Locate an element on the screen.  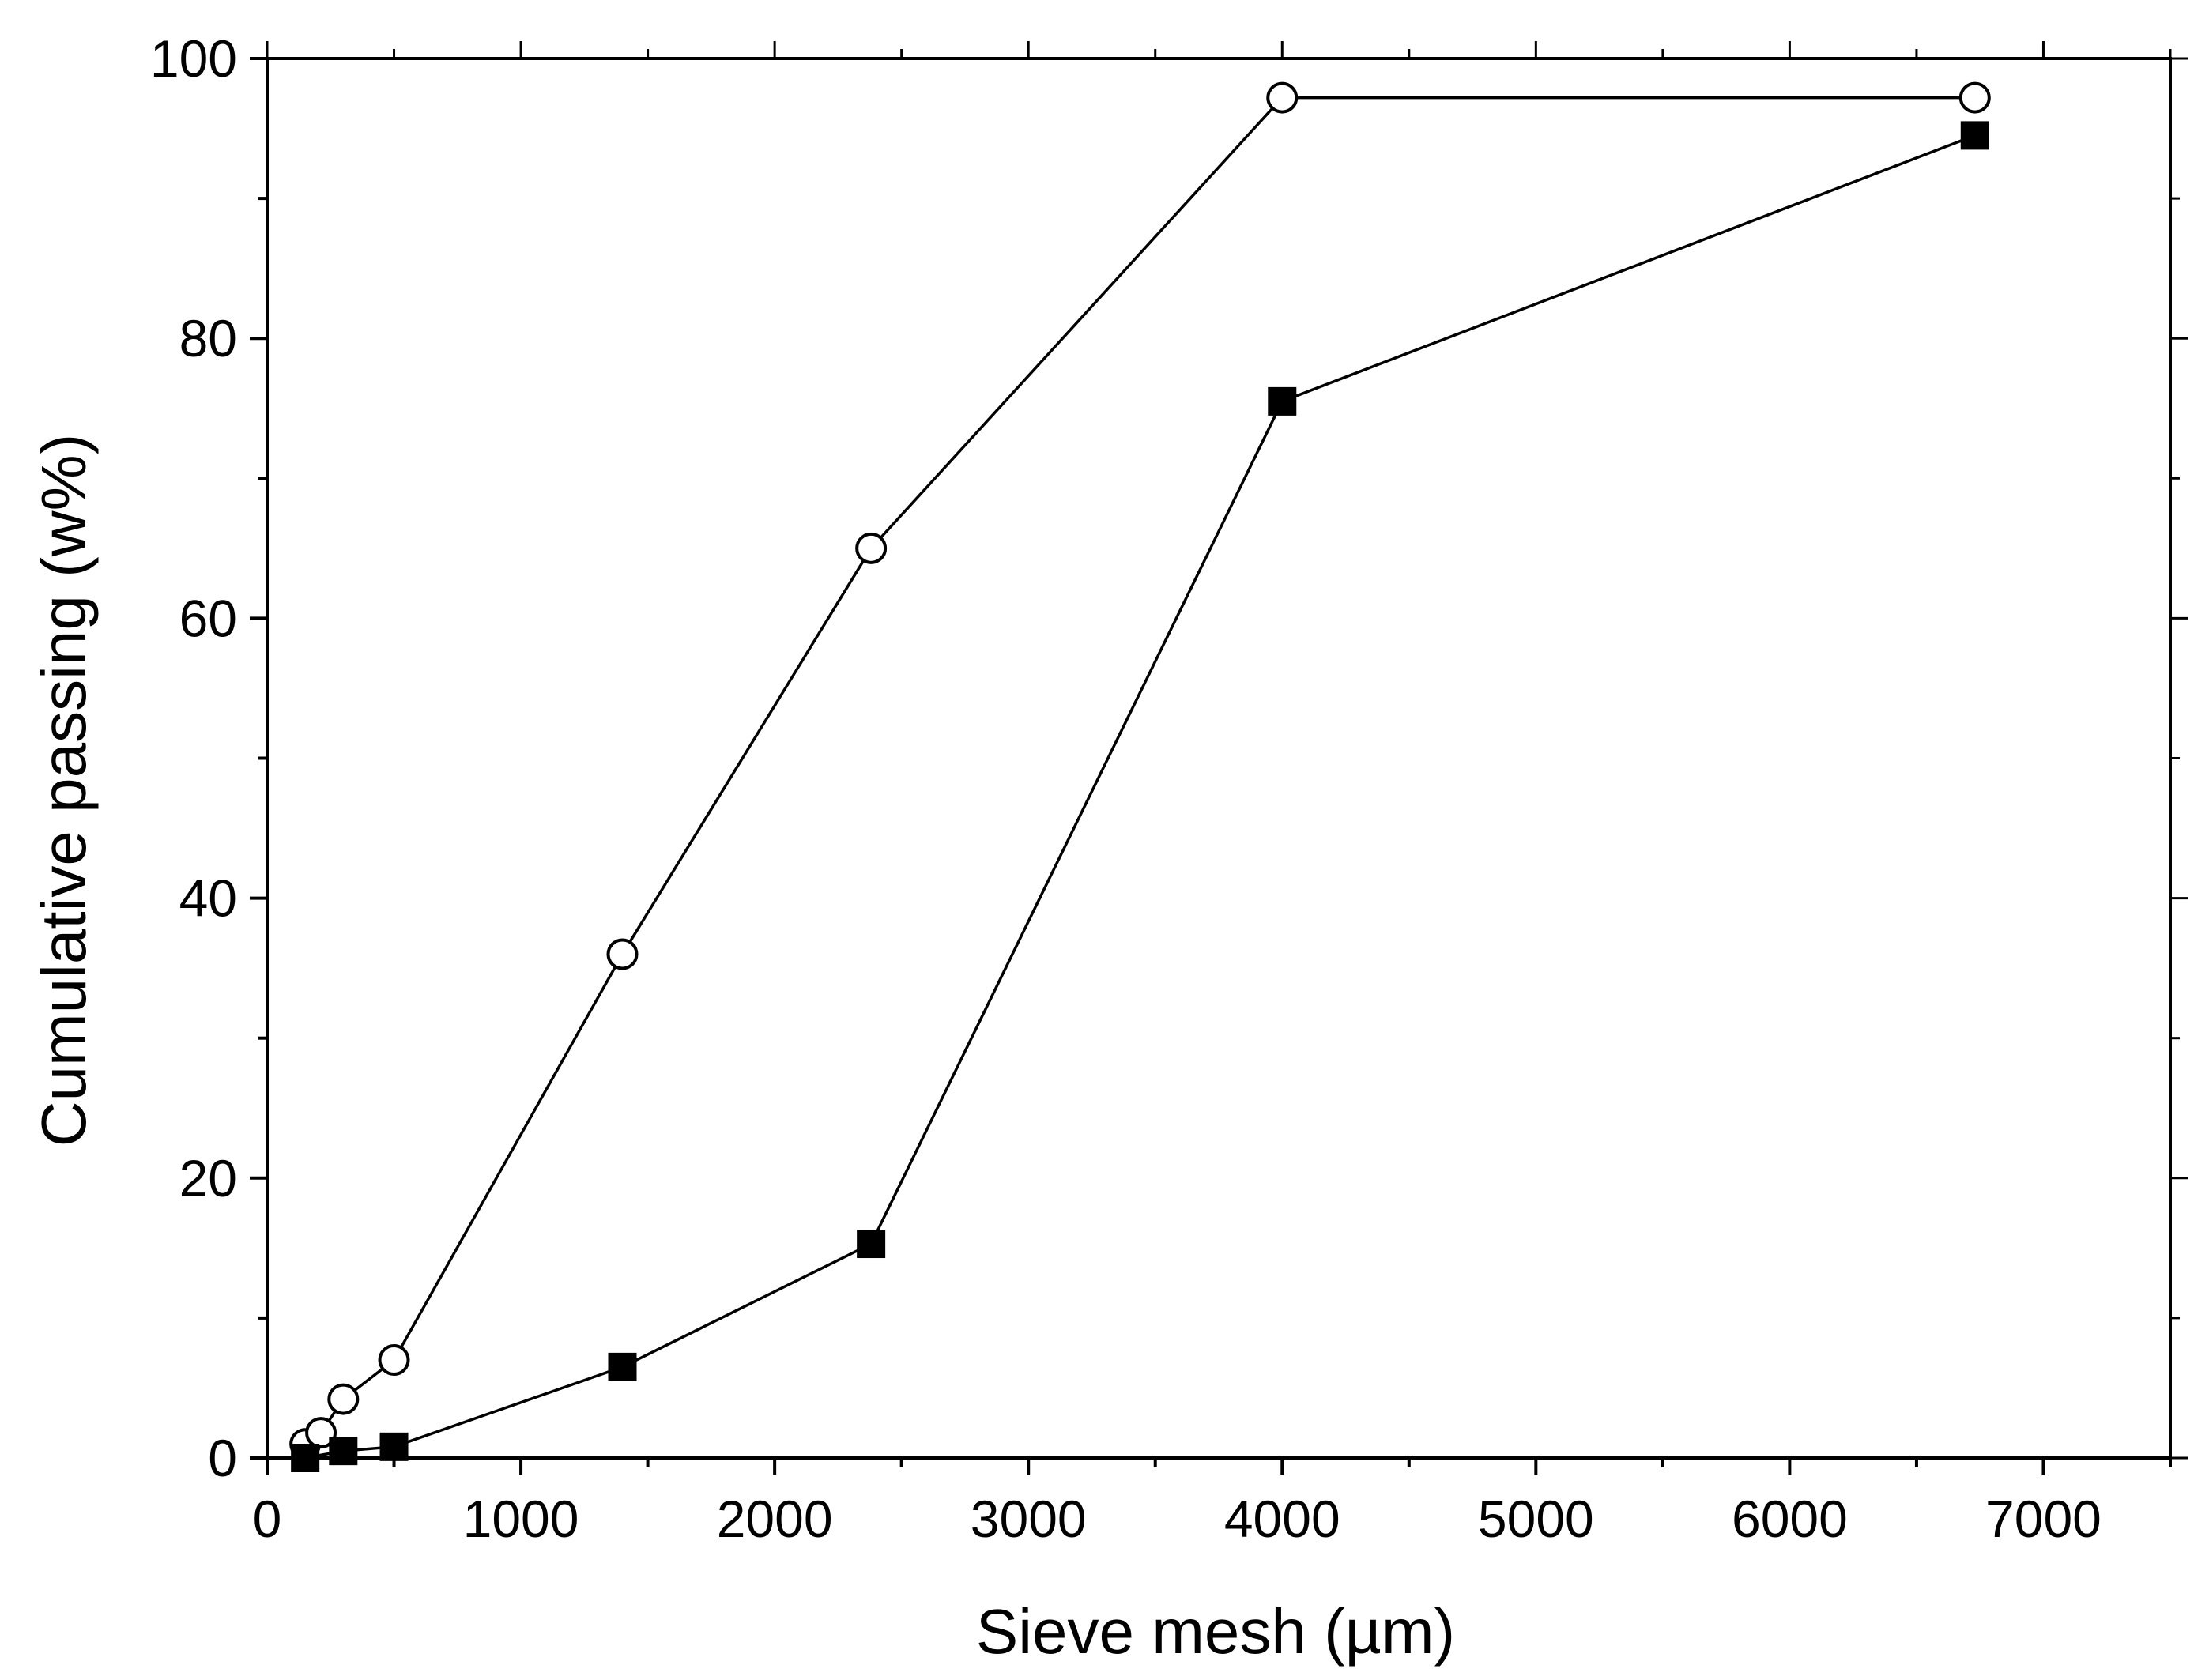
y-axis-title: Cumulative passing (w%) is located at coordinates (63, 790).